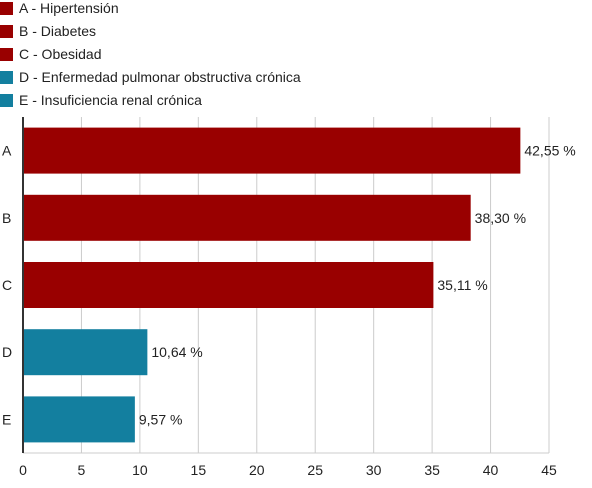  Describe the element at coordinates (140, 470) in the screenshot. I see `x-tick-label: 10` at that location.